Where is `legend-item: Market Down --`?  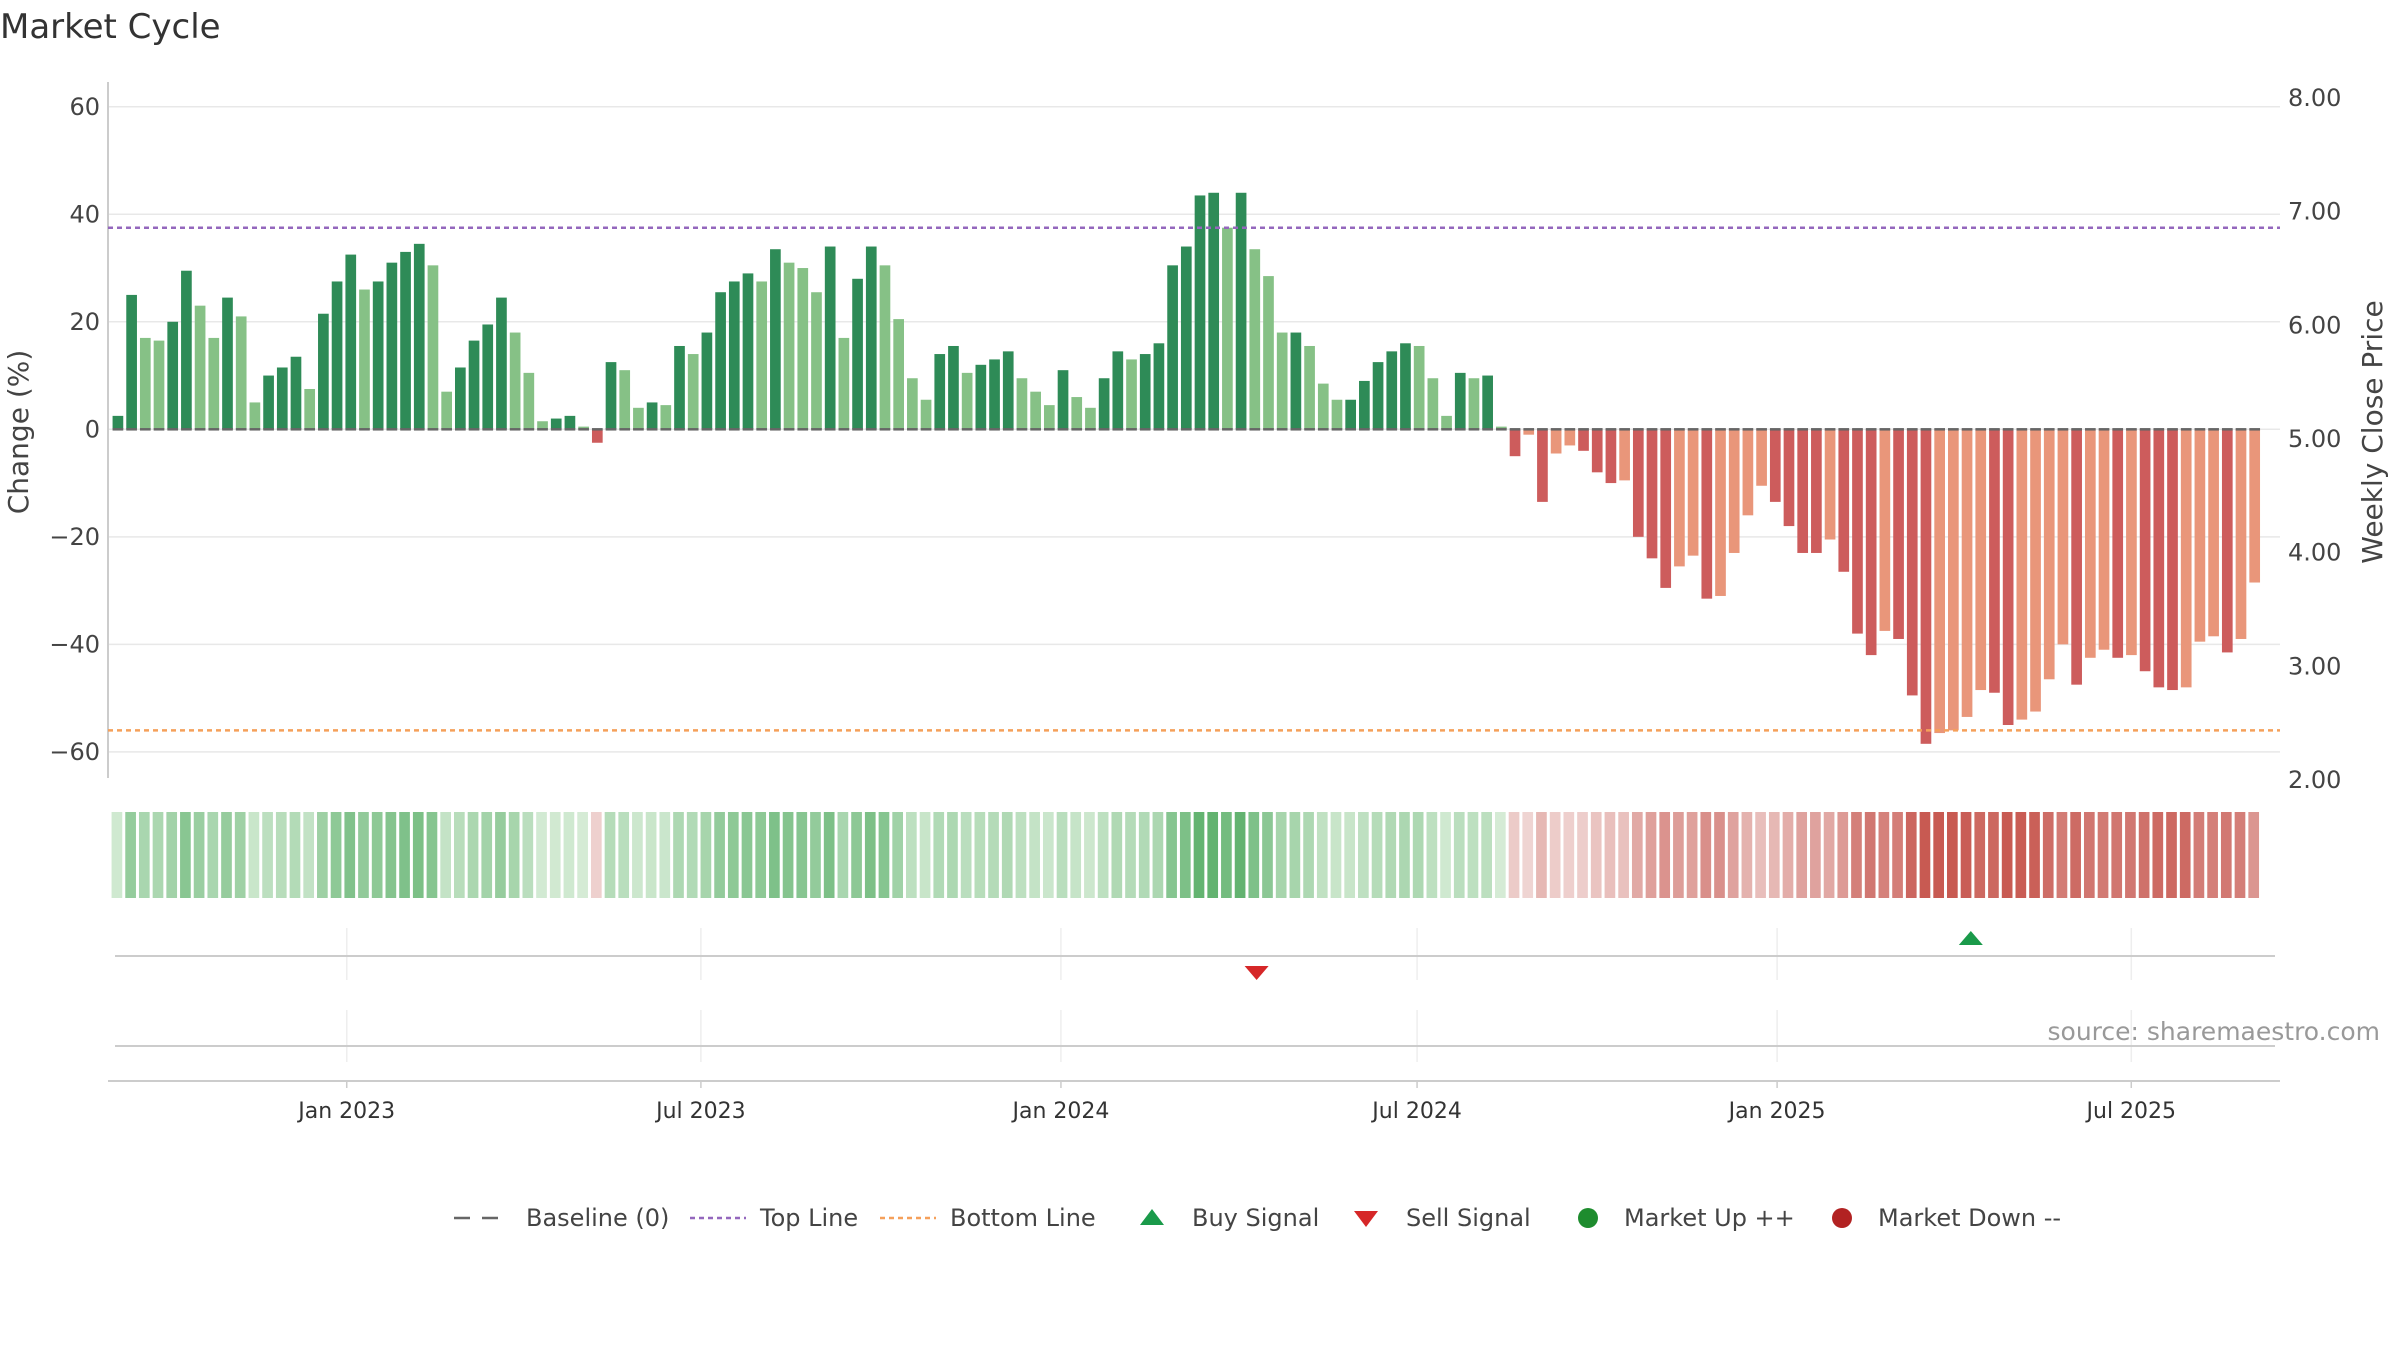 legend-item: Market Down -- is located at coordinates (1946, 1218).